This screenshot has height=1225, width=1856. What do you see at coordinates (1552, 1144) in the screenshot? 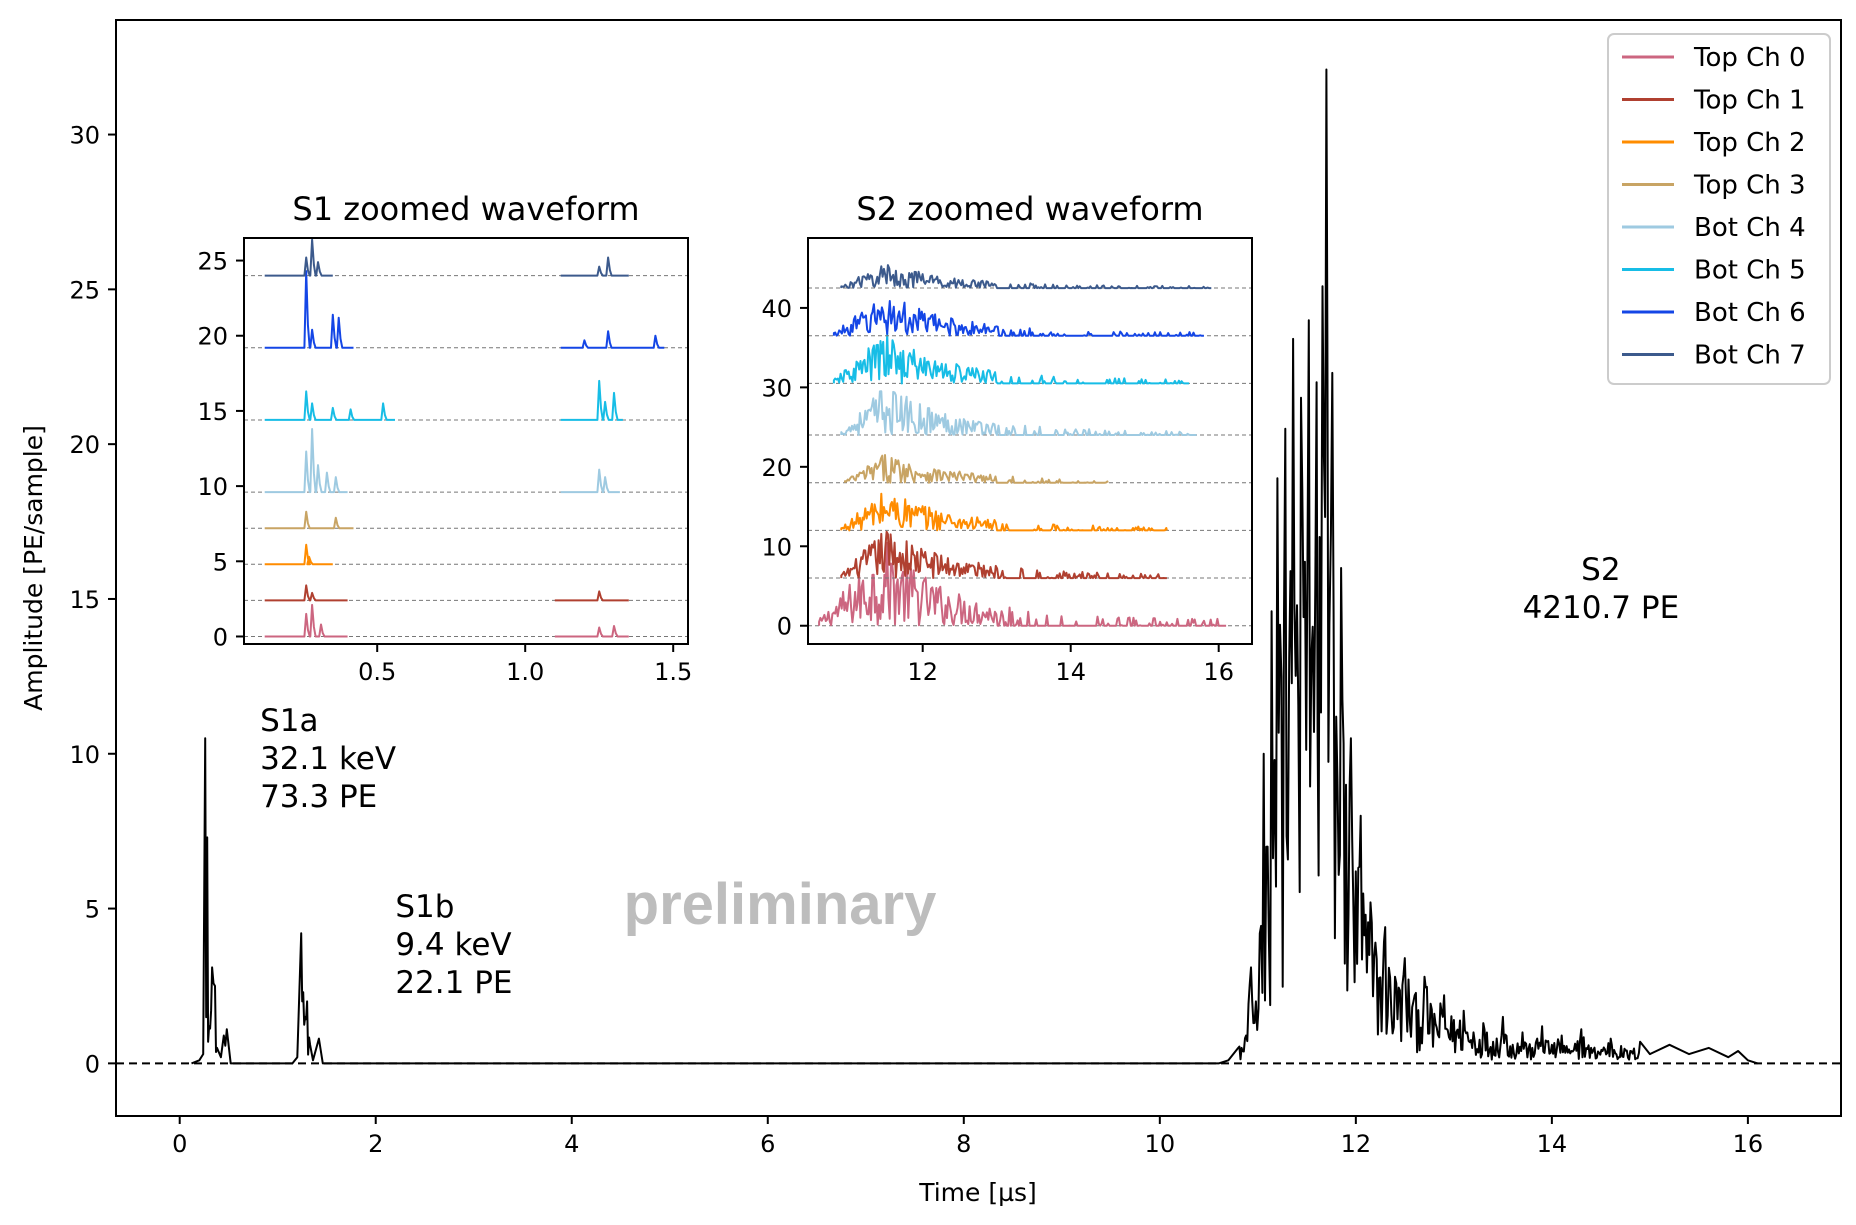
I see `x-tick-label: 14` at bounding box center [1552, 1144].